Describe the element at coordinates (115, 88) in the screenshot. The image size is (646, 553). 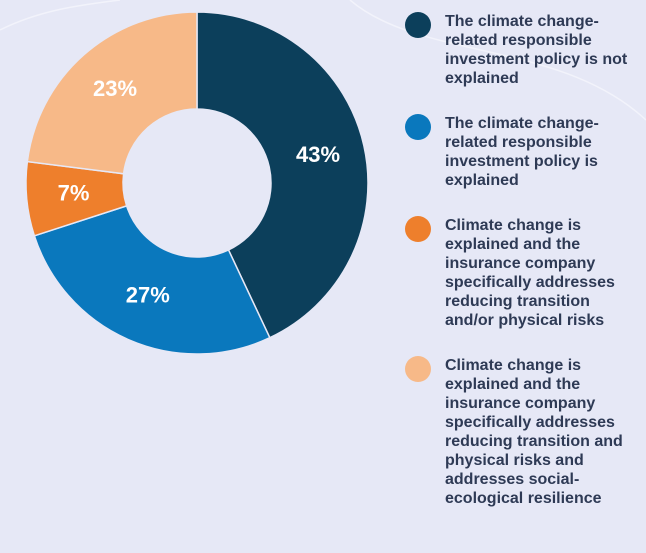
I see `slice-label: 23%` at that location.